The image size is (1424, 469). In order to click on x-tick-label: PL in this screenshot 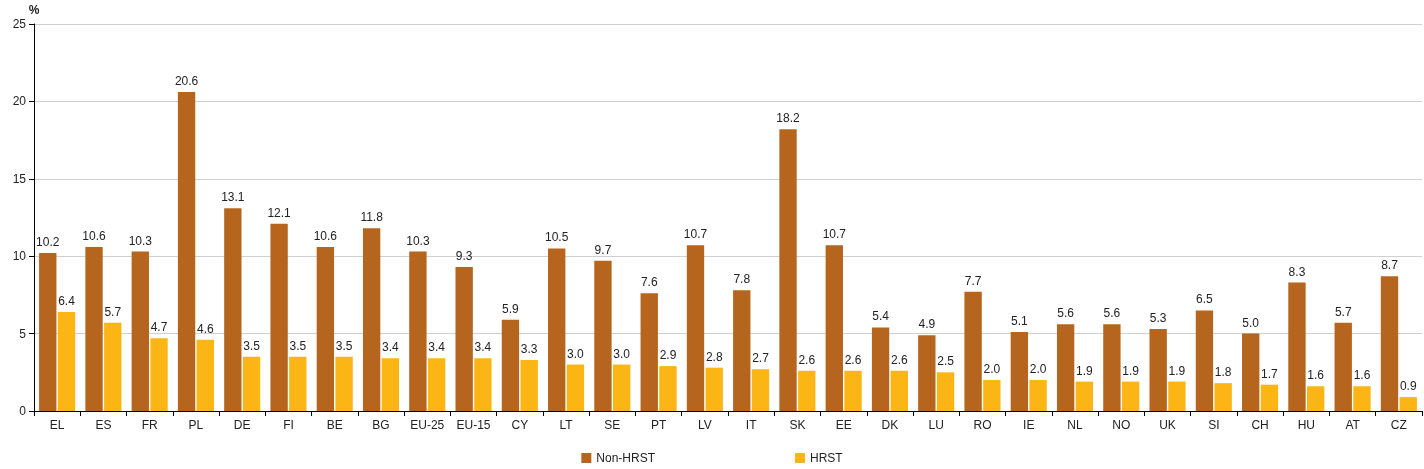, I will do `click(196, 425)`.